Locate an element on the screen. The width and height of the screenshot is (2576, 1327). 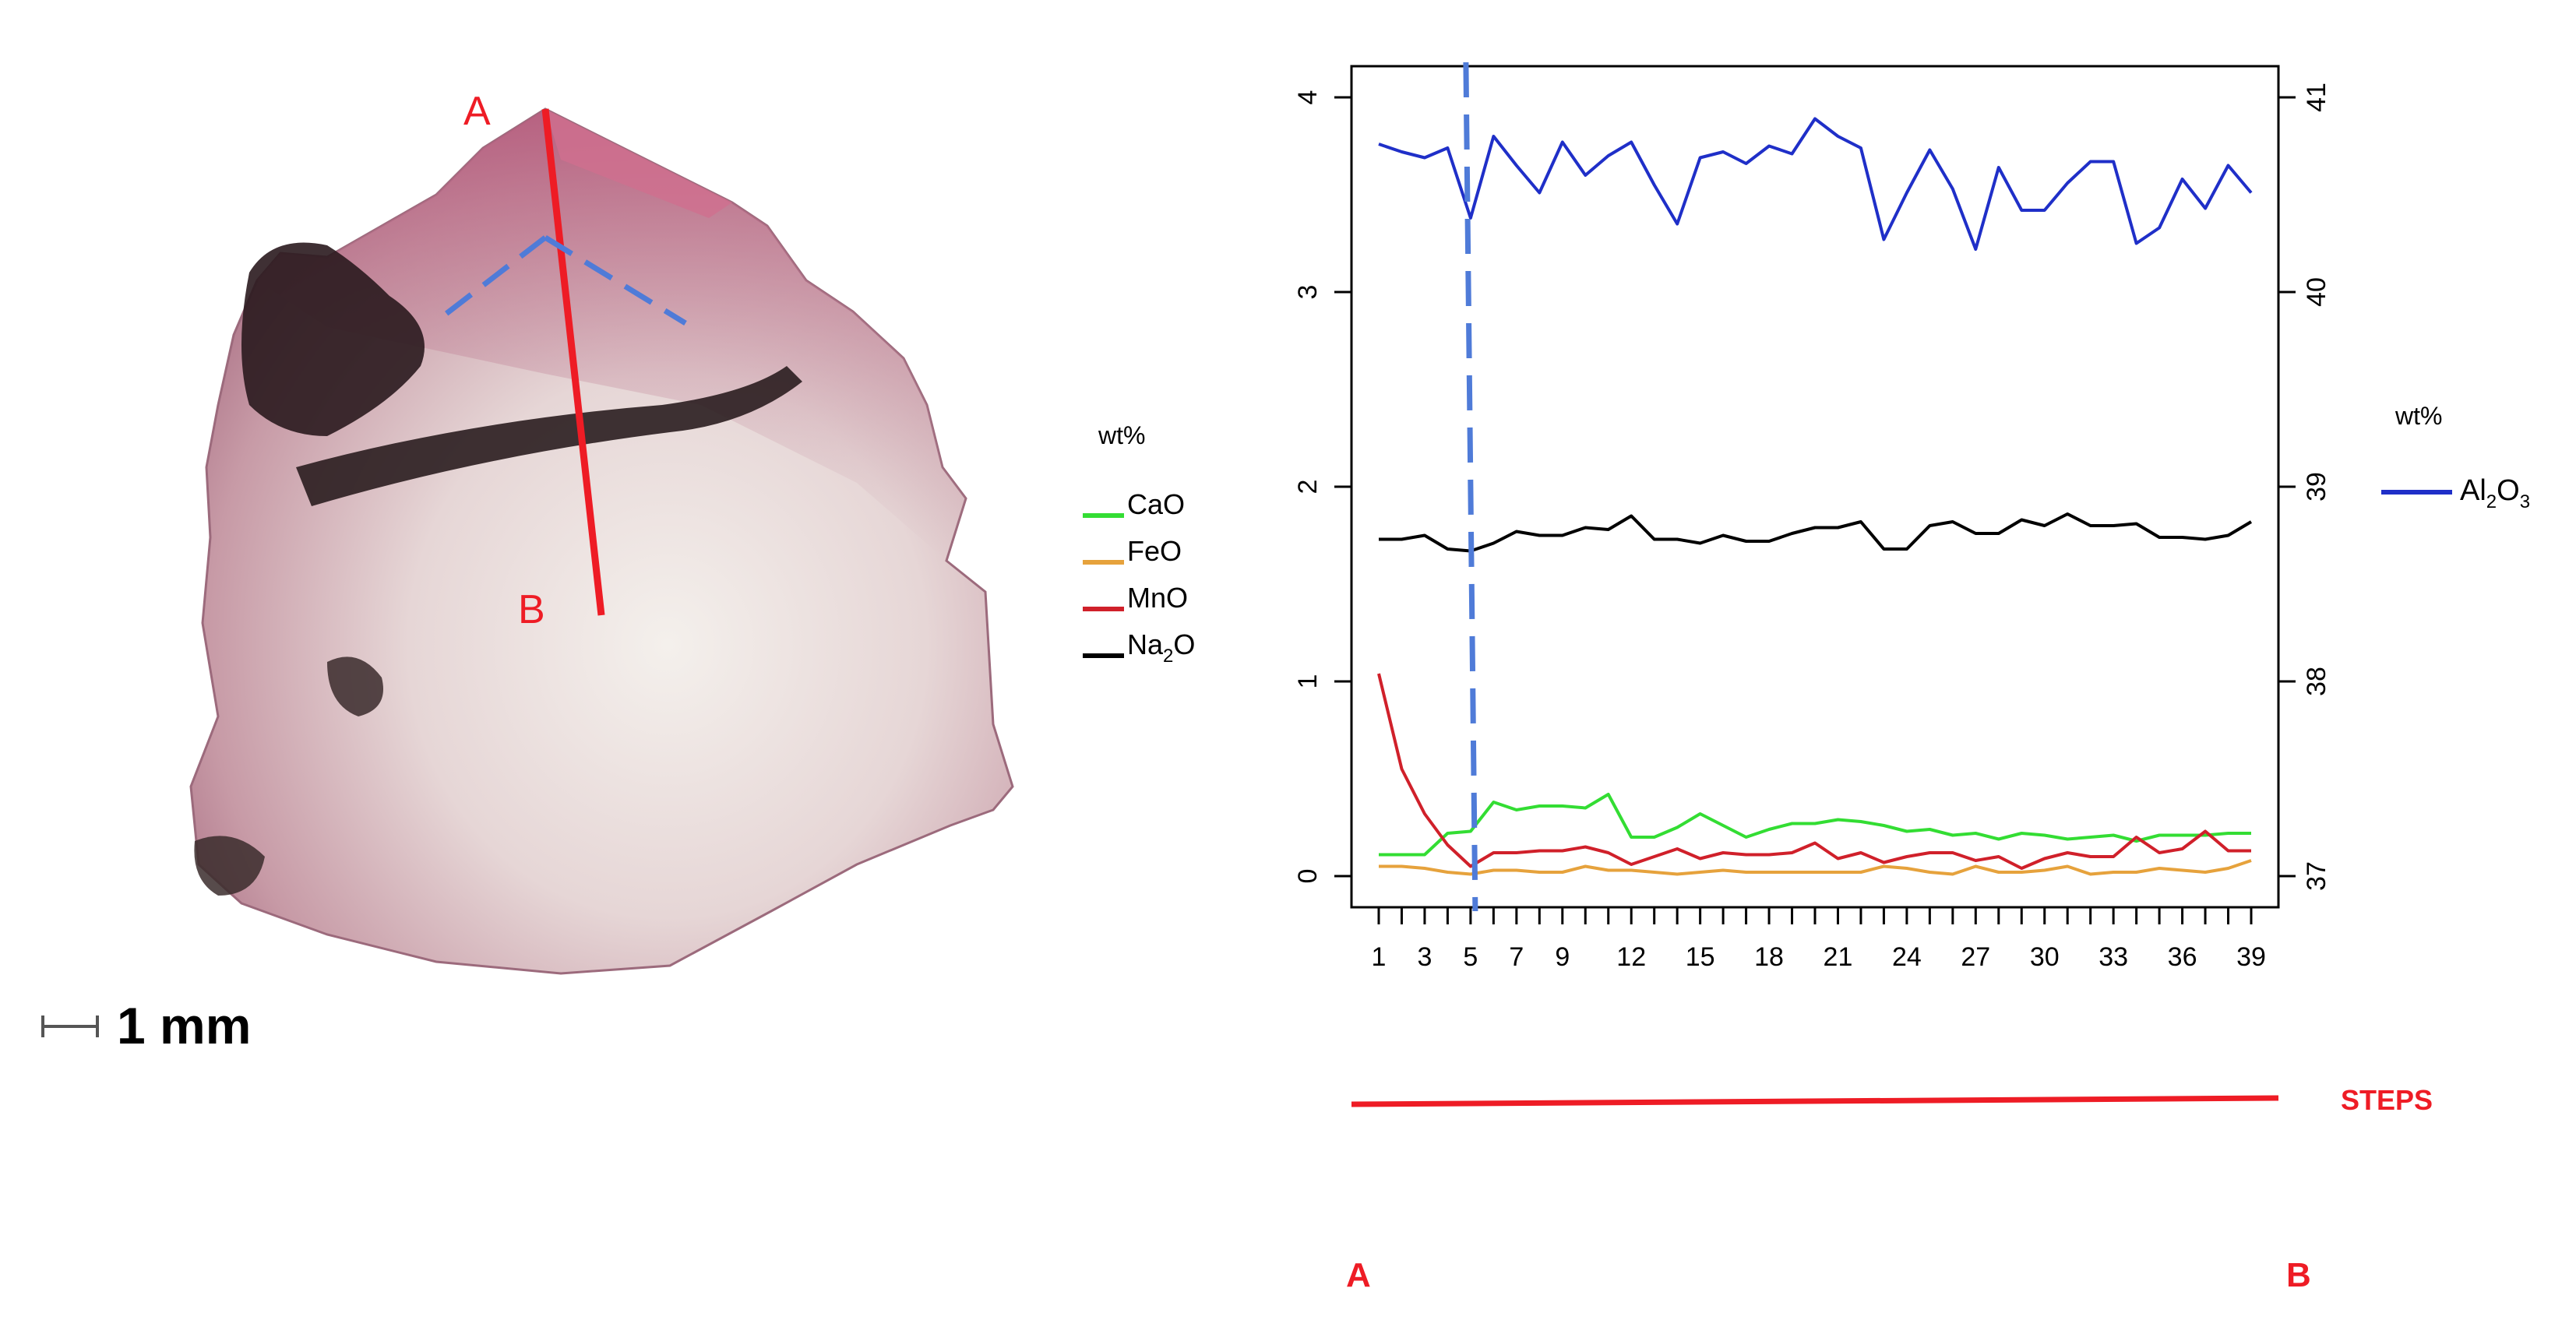
steps-path: STEPS A B is located at coordinates (1890, 1189).